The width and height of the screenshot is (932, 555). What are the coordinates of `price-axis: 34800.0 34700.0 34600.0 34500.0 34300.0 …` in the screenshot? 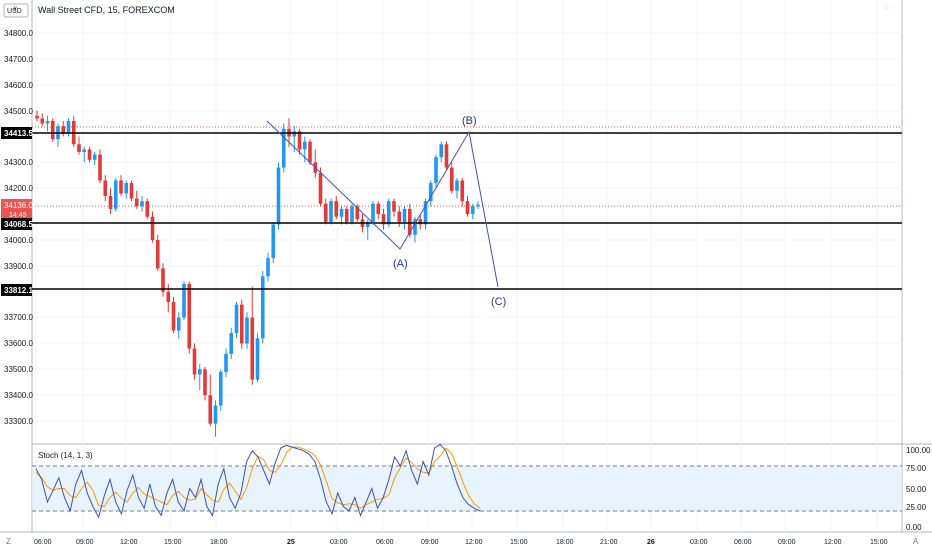 It's located at (18, 227).